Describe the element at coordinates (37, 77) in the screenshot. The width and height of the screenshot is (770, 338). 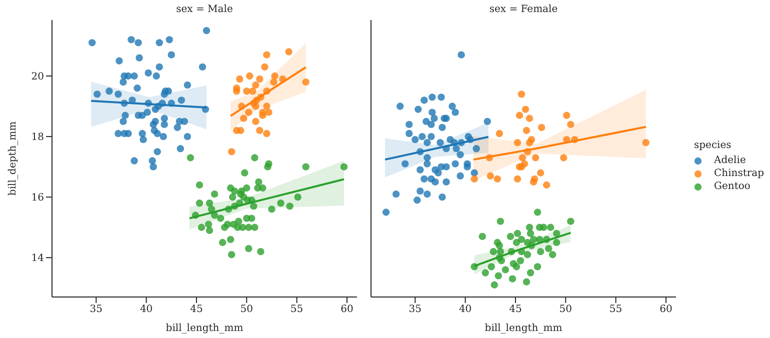
I see `y-tick-label: 20` at that location.